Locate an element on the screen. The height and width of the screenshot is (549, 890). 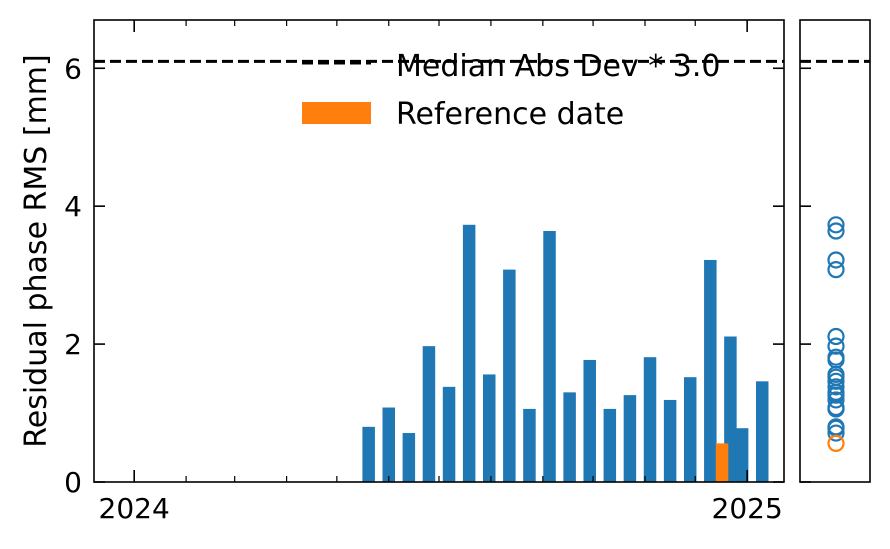
x-tick-label: 2025 is located at coordinates (747, 508).